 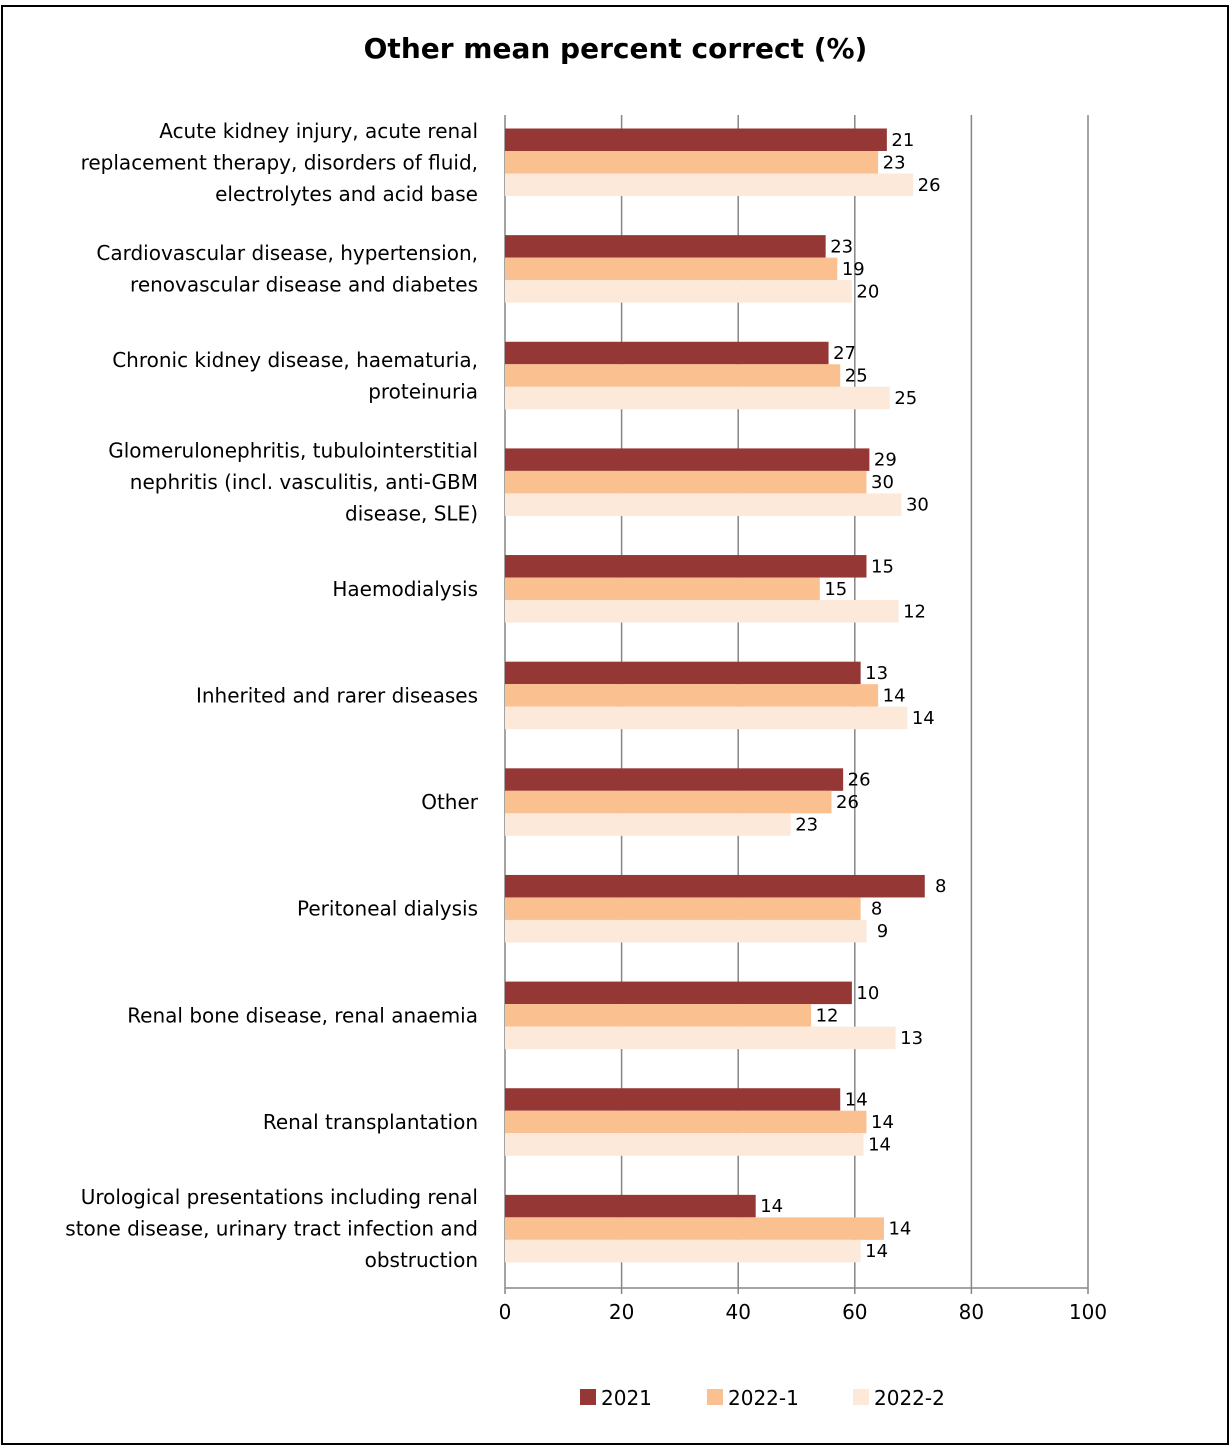 I want to click on data-label: 27, so click(x=844, y=353).